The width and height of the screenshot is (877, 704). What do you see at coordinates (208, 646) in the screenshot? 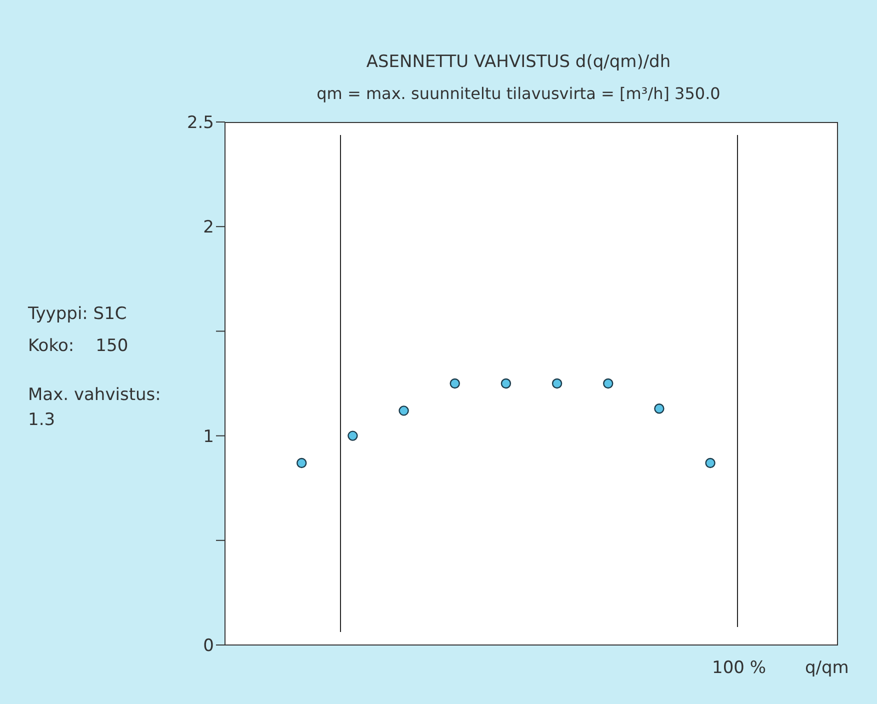
I see `y-tick-label: 0` at bounding box center [208, 646].